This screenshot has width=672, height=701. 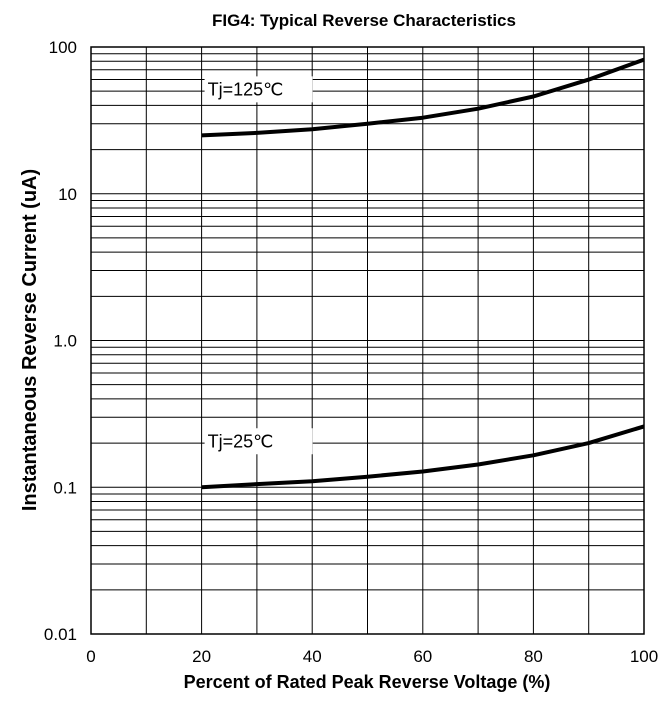 What do you see at coordinates (63, 47) in the screenshot?
I see `y-tick-label: 100` at bounding box center [63, 47].